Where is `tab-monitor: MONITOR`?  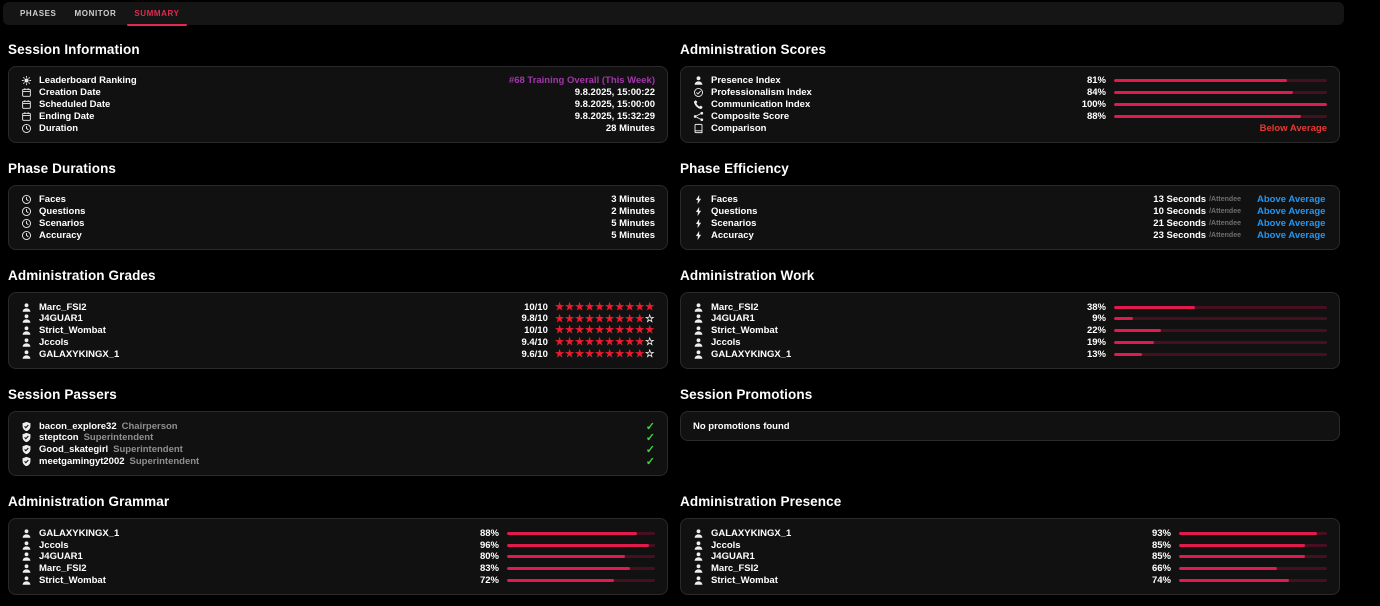
tab-monitor: MONITOR is located at coordinates (96, 13).